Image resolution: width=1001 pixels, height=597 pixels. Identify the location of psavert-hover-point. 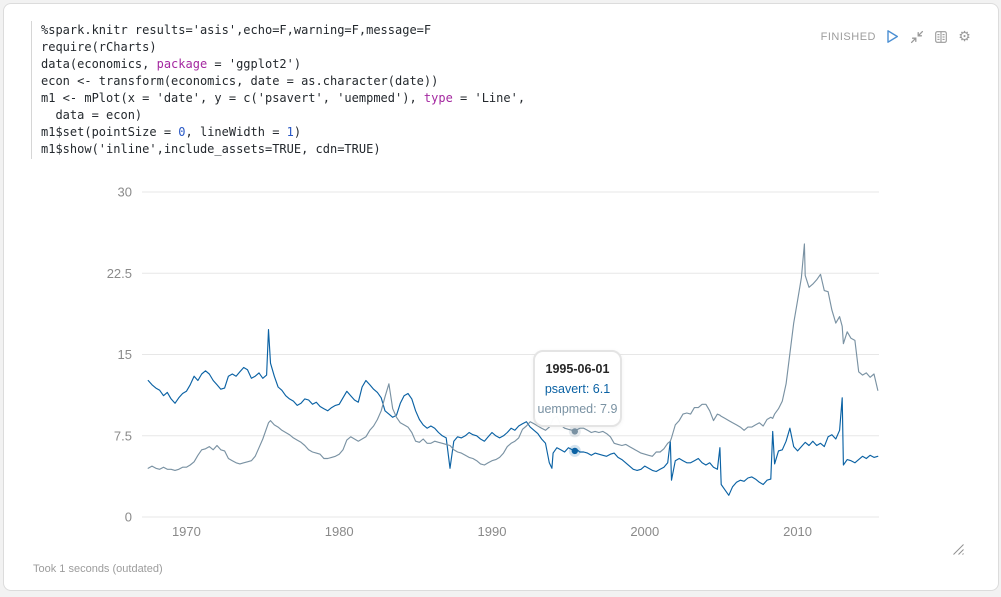
(575, 451).